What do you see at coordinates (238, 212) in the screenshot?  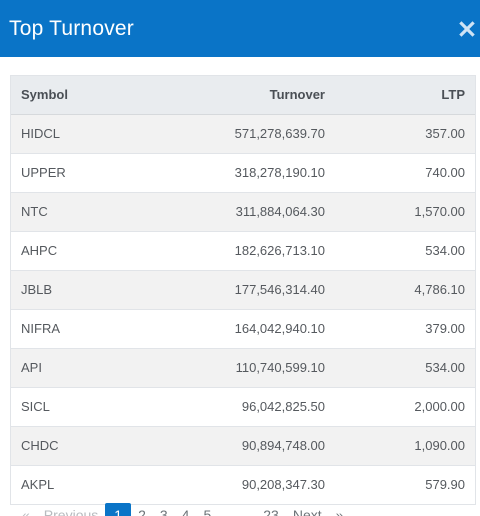 I see `turnover-cell: 311,884,064.30` at bounding box center [238, 212].